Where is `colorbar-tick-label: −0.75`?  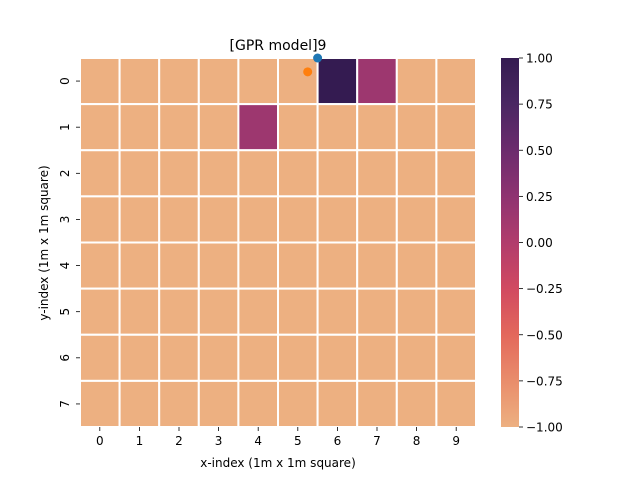 colorbar-tick-label: −0.75 is located at coordinates (544, 381).